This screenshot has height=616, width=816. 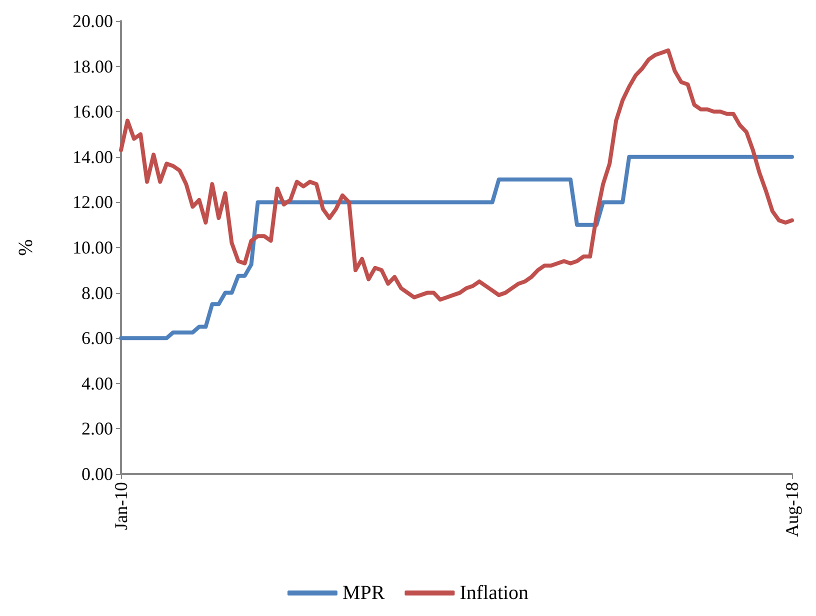 I want to click on x-tick-label: Jan-10, so click(x=121, y=506).